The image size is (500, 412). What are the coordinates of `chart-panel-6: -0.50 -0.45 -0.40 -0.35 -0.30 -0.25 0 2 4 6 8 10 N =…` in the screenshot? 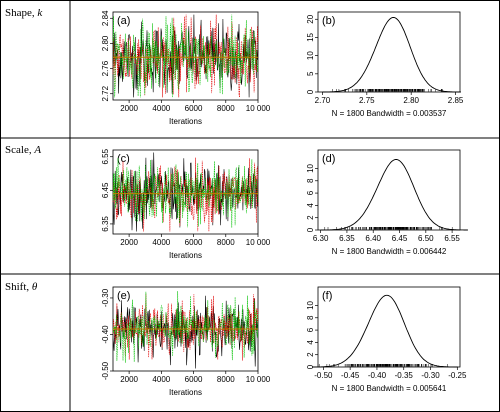 It's located at (386, 339).